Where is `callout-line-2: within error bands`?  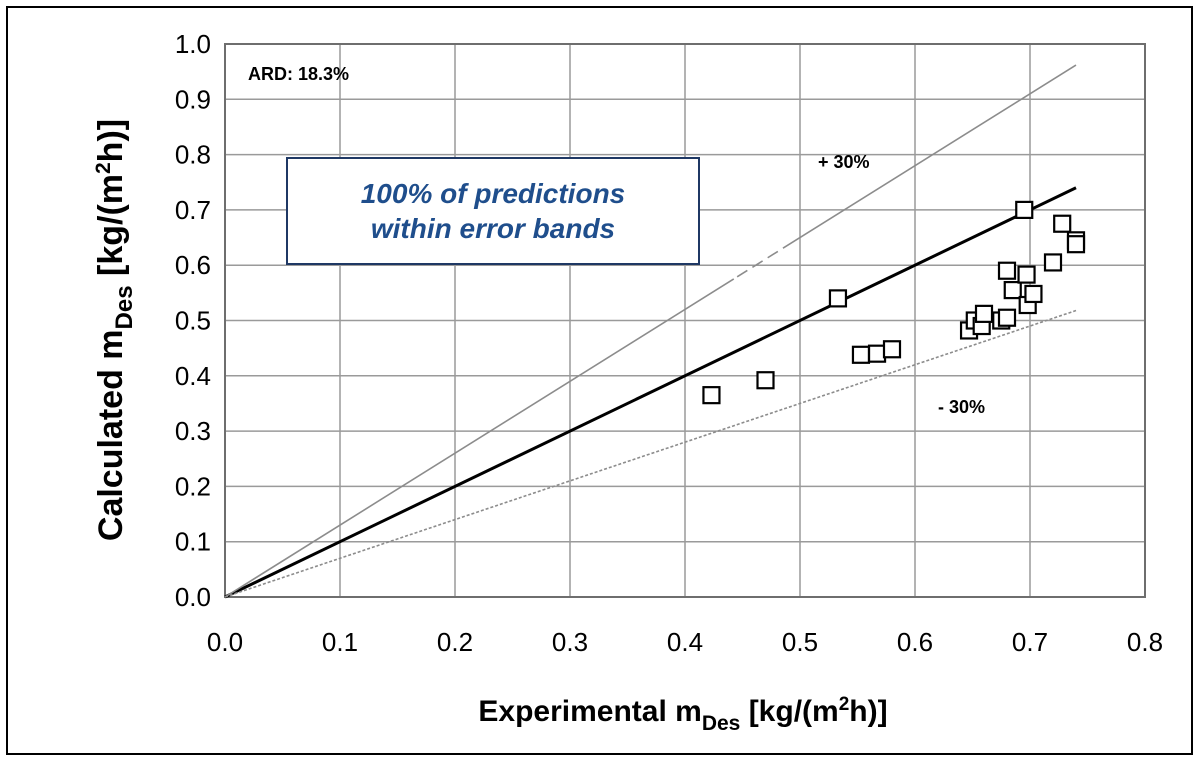 callout-line-2: within error bands is located at coordinates (493, 228).